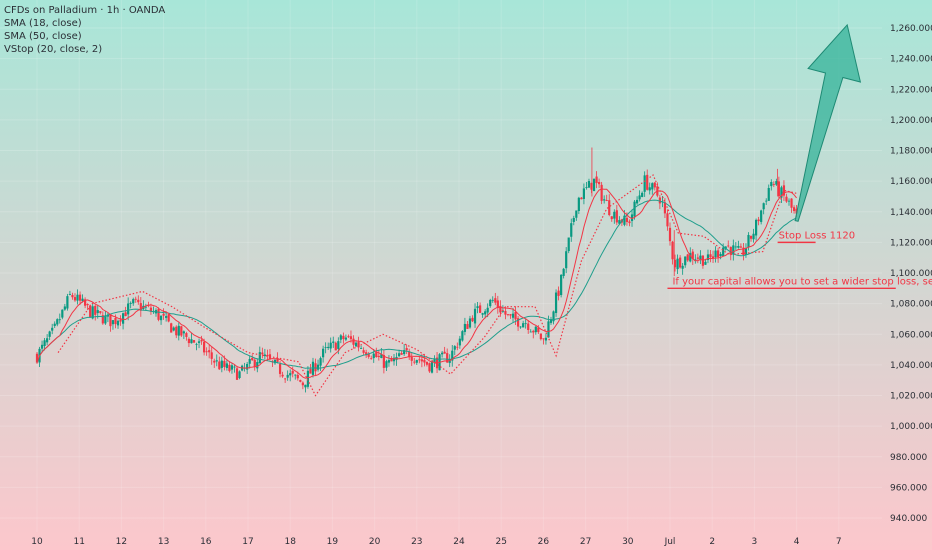  I want to click on time-tick-label: 19, so click(333, 542).